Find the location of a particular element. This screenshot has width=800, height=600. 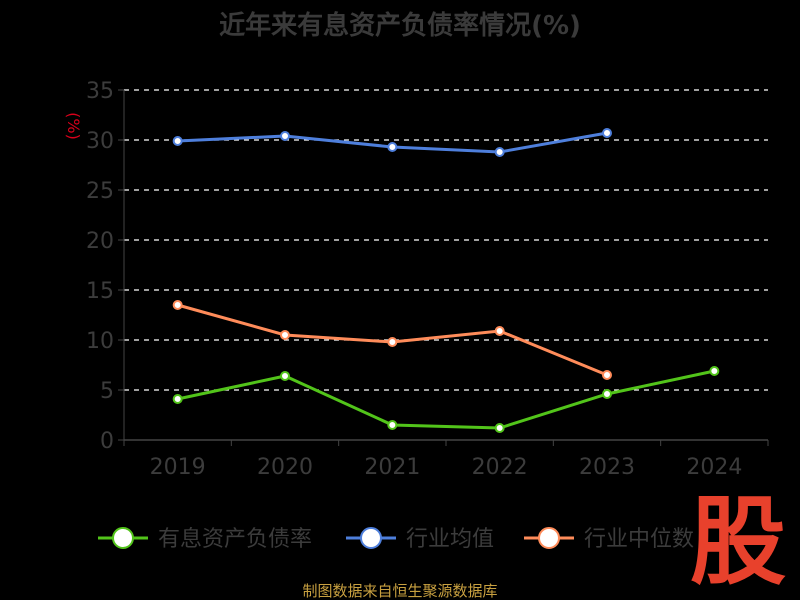

x-tick-label: 2024 is located at coordinates (714, 467).